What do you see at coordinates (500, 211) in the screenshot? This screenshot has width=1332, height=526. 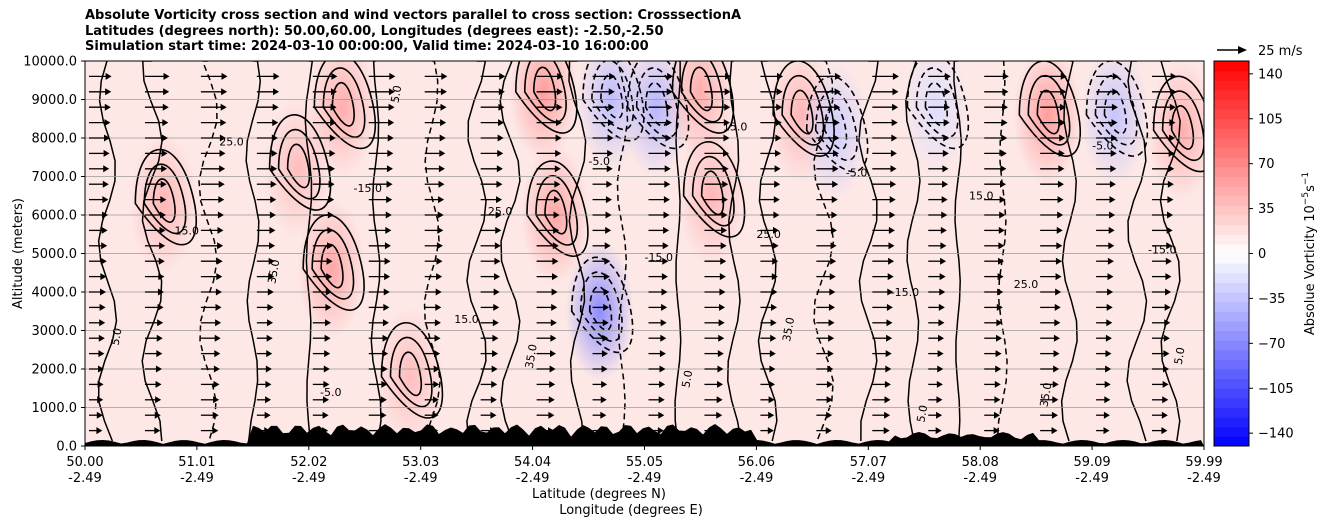 I see `contour-label: 25.0` at bounding box center [500, 211].